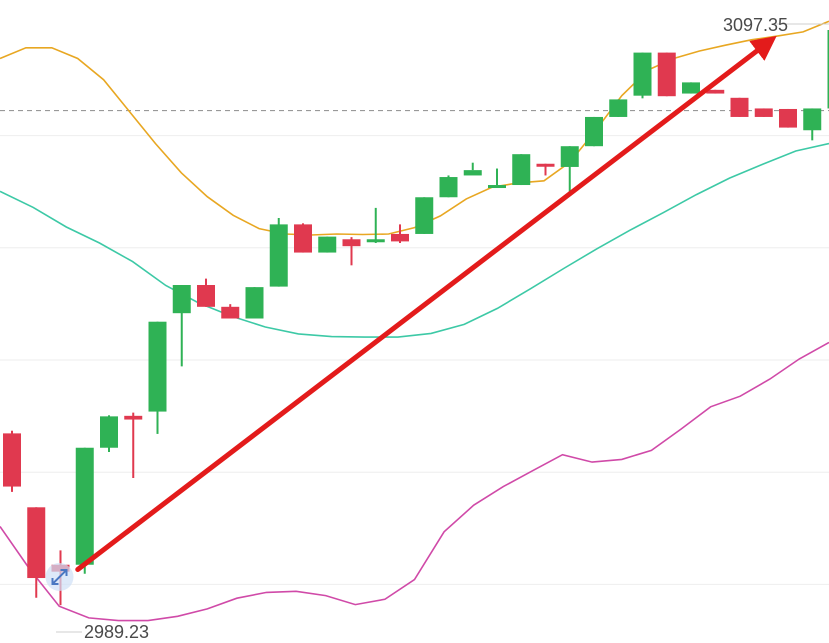  I want to click on crosshair-cursor-icon, so click(59, 576).